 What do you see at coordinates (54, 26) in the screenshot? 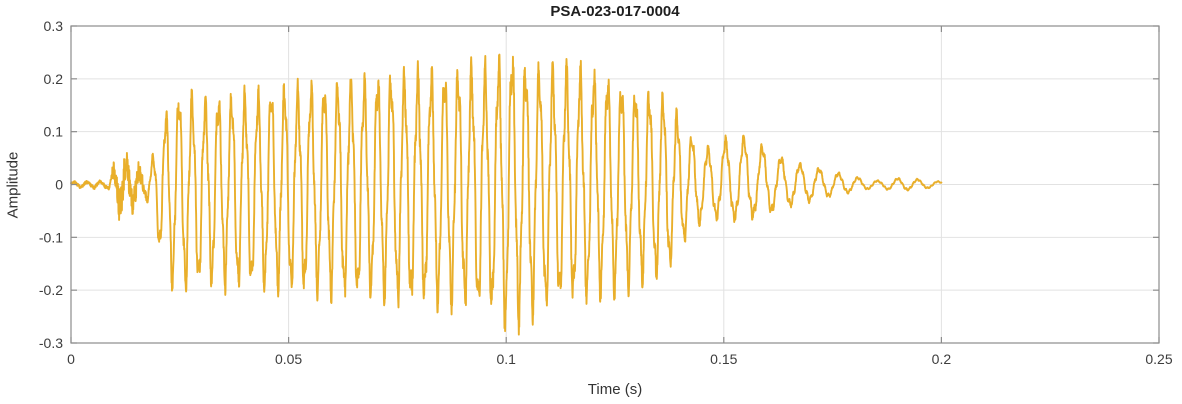
I see `y-tick-label: 0.3` at bounding box center [54, 26].